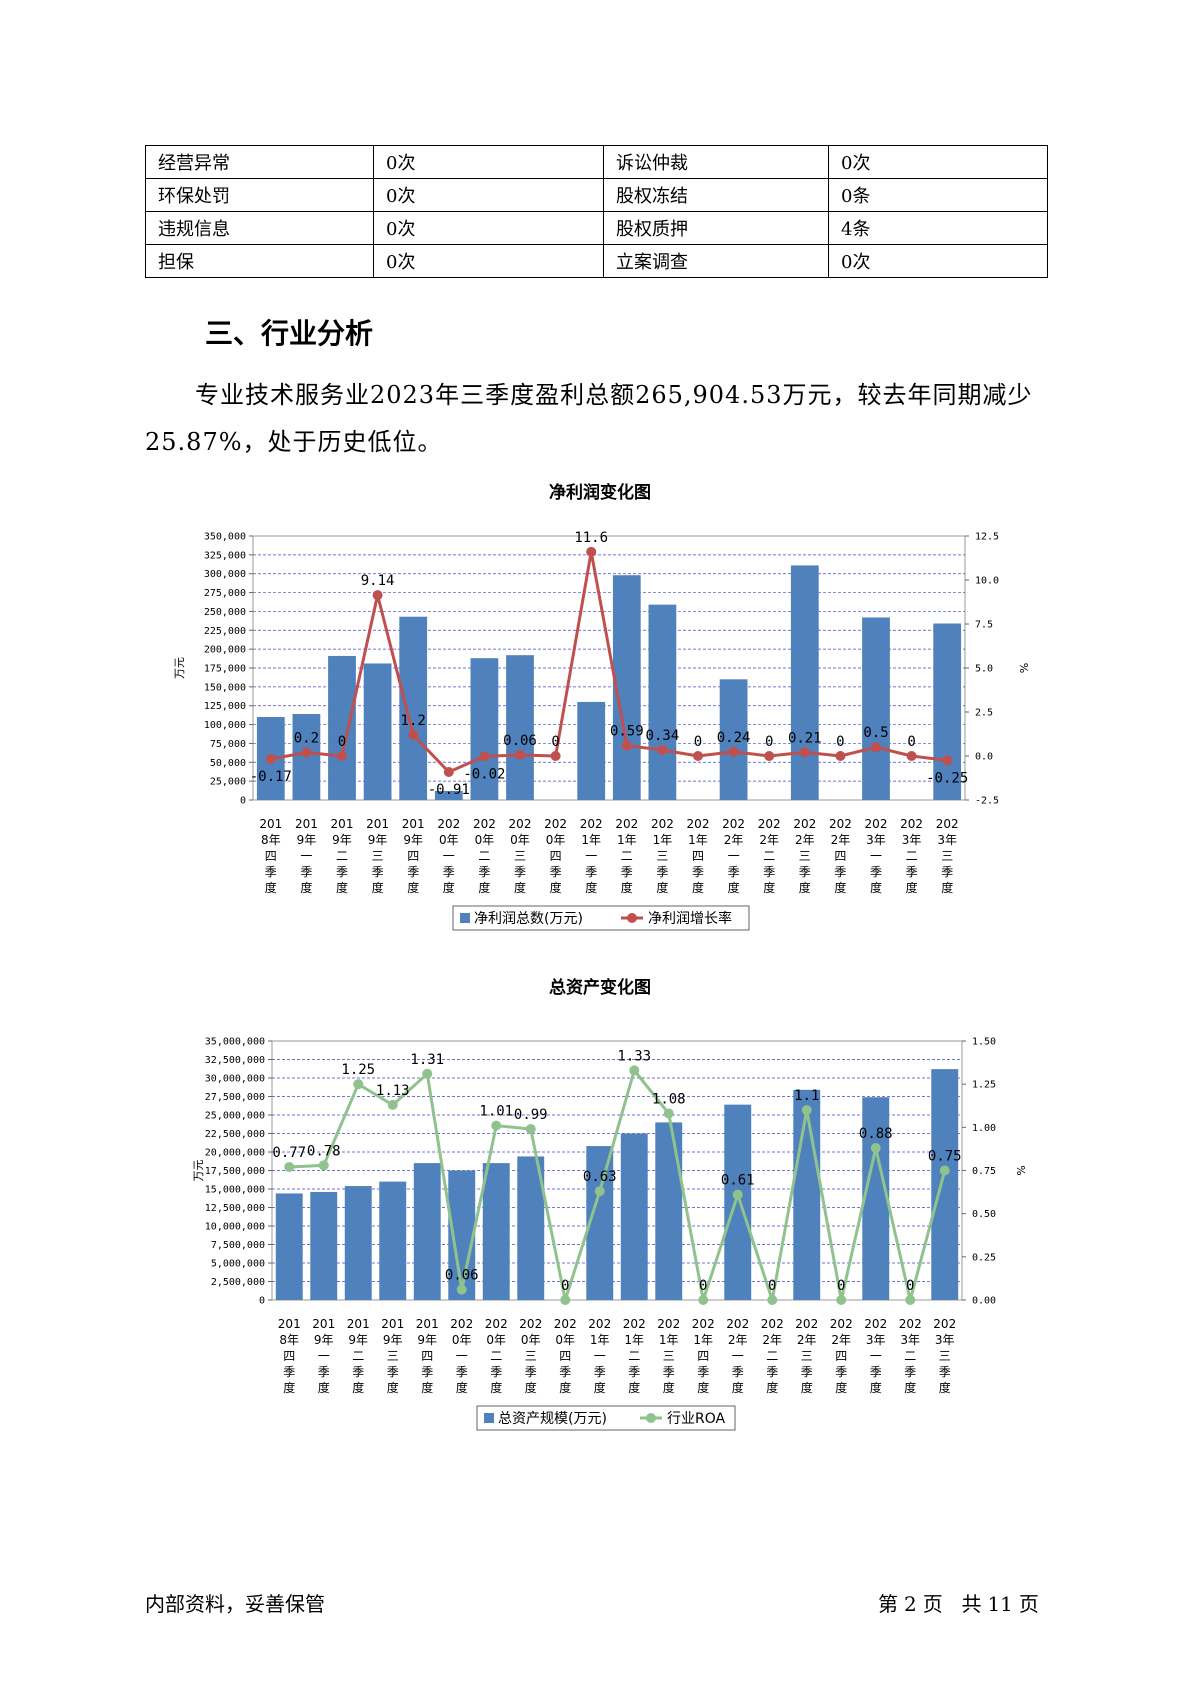 The height and width of the screenshot is (1684, 1191). What do you see at coordinates (945, 1157) in the screenshot?
I see `data-label: 0.75` at bounding box center [945, 1157].